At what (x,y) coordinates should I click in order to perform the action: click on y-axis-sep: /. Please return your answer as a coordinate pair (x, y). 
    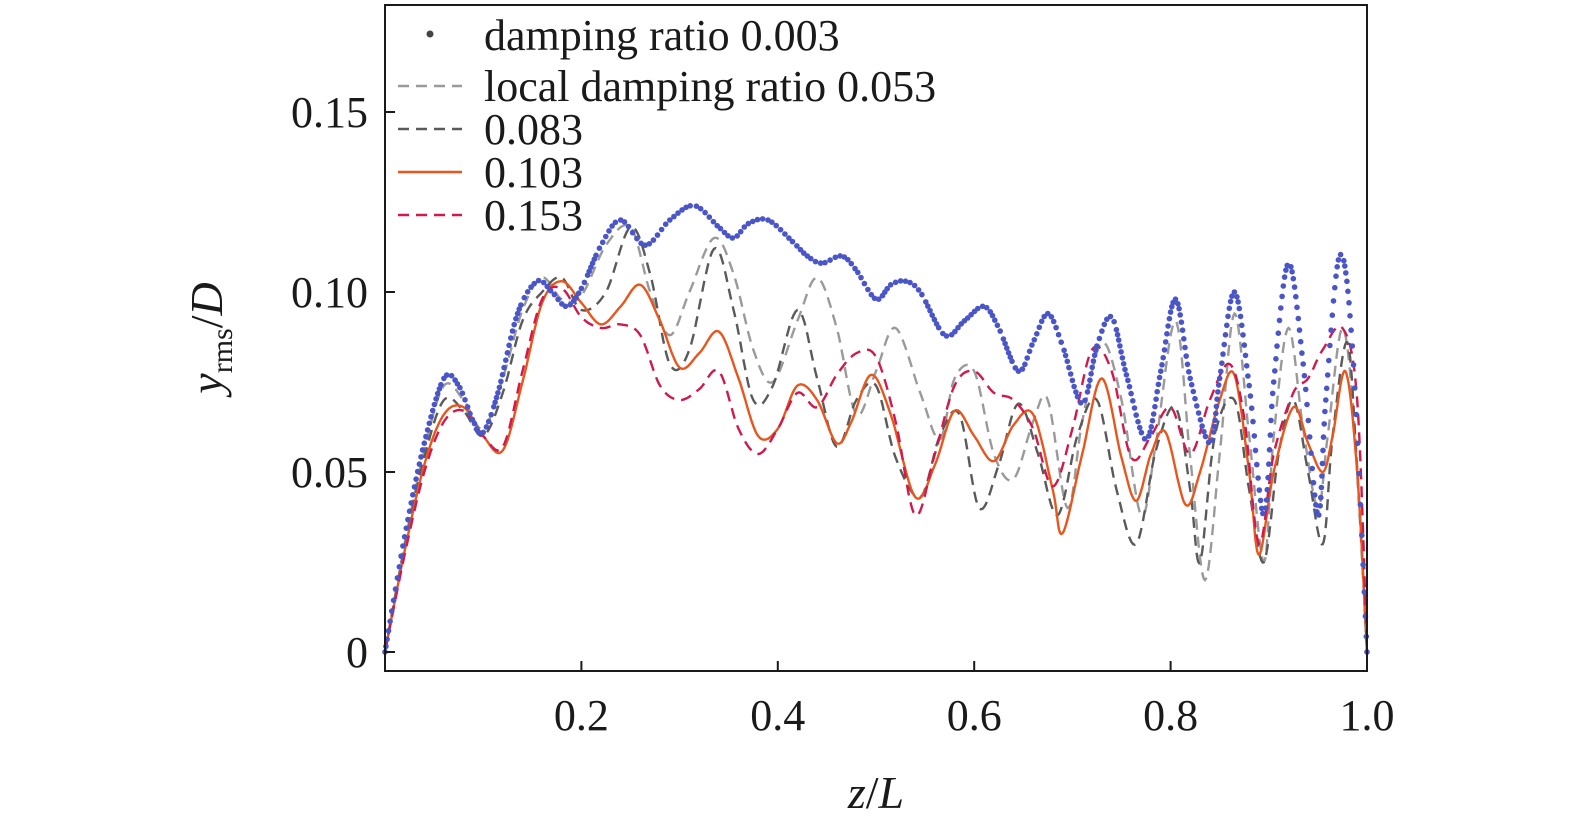
    Looking at the image, I should click on (206, 321).